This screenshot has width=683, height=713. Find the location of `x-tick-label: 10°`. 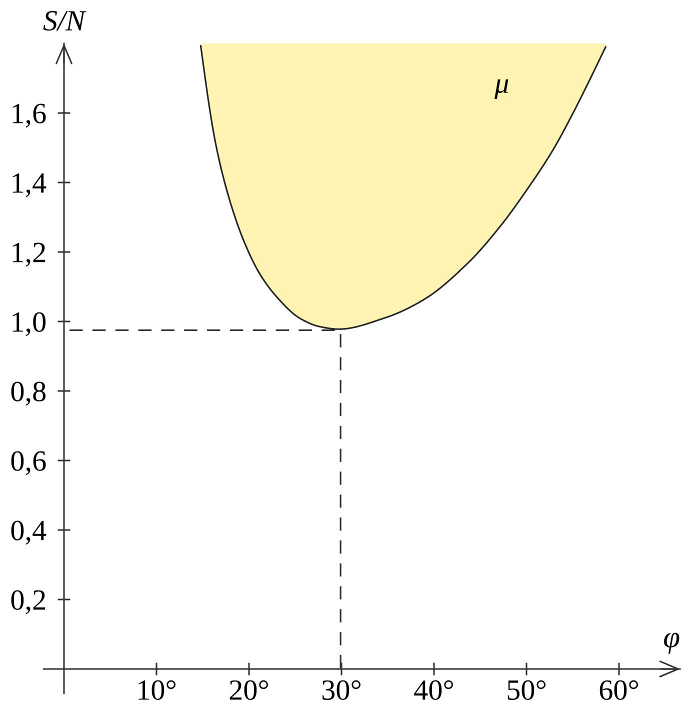

x-tick-label: 10° is located at coordinates (157, 690).